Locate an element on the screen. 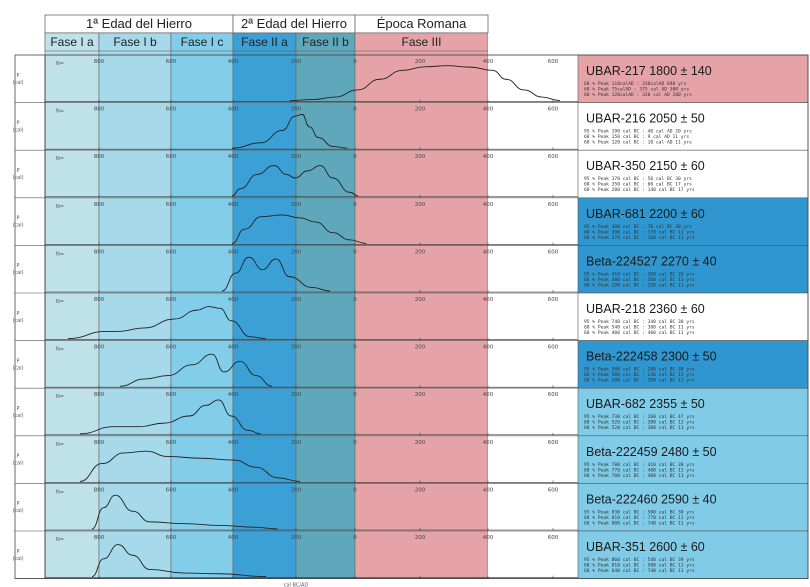 Image resolution: width=810 pixels, height=587 pixels. period-header: 1ª Edad del Hierro is located at coordinates (139, 23).